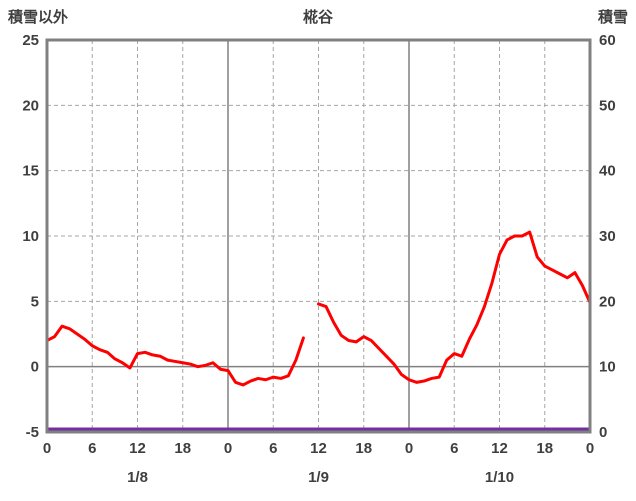  I want to click on y-right-tick-label: 50, so click(607, 105).